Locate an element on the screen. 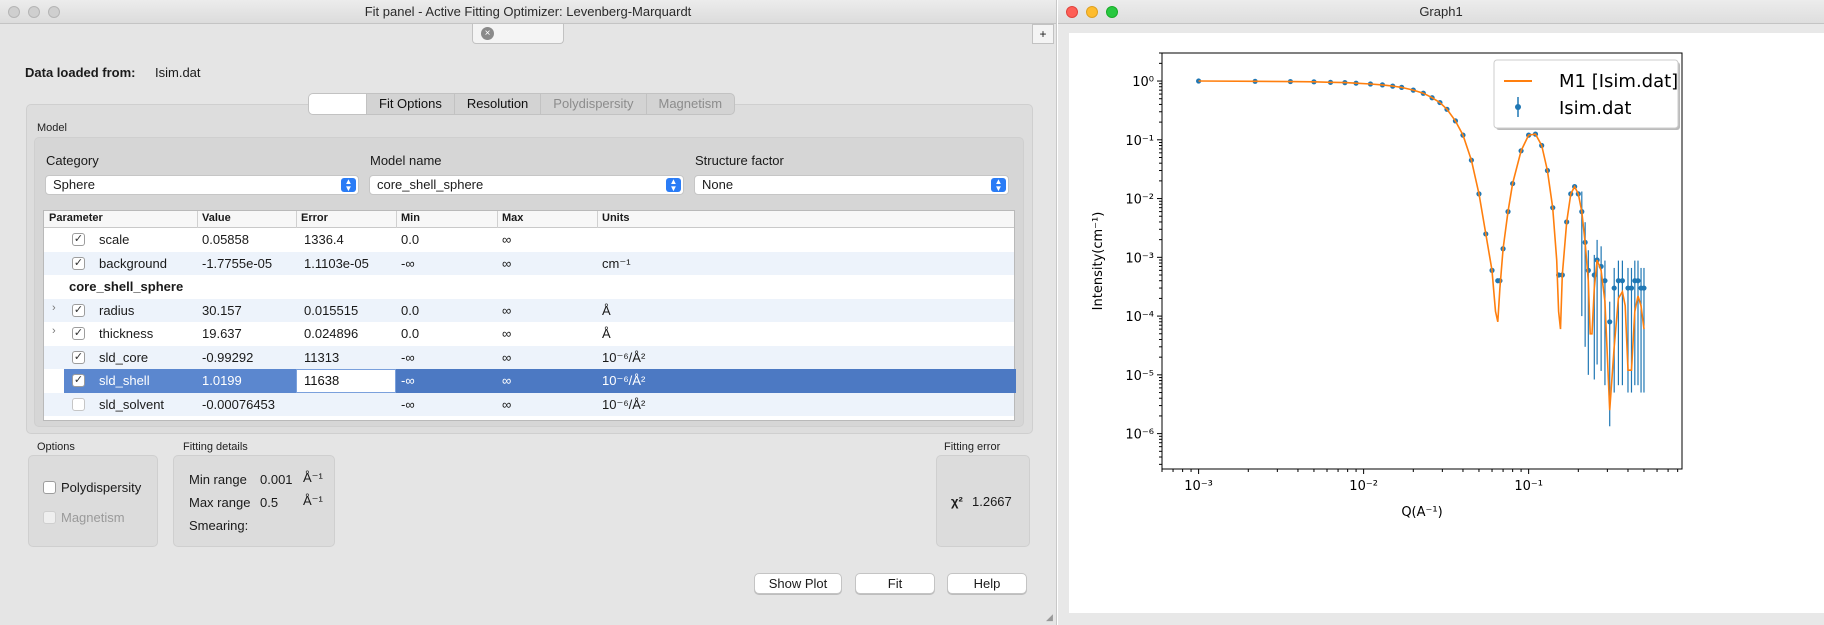  header-error: Error is located at coordinates (314, 218).